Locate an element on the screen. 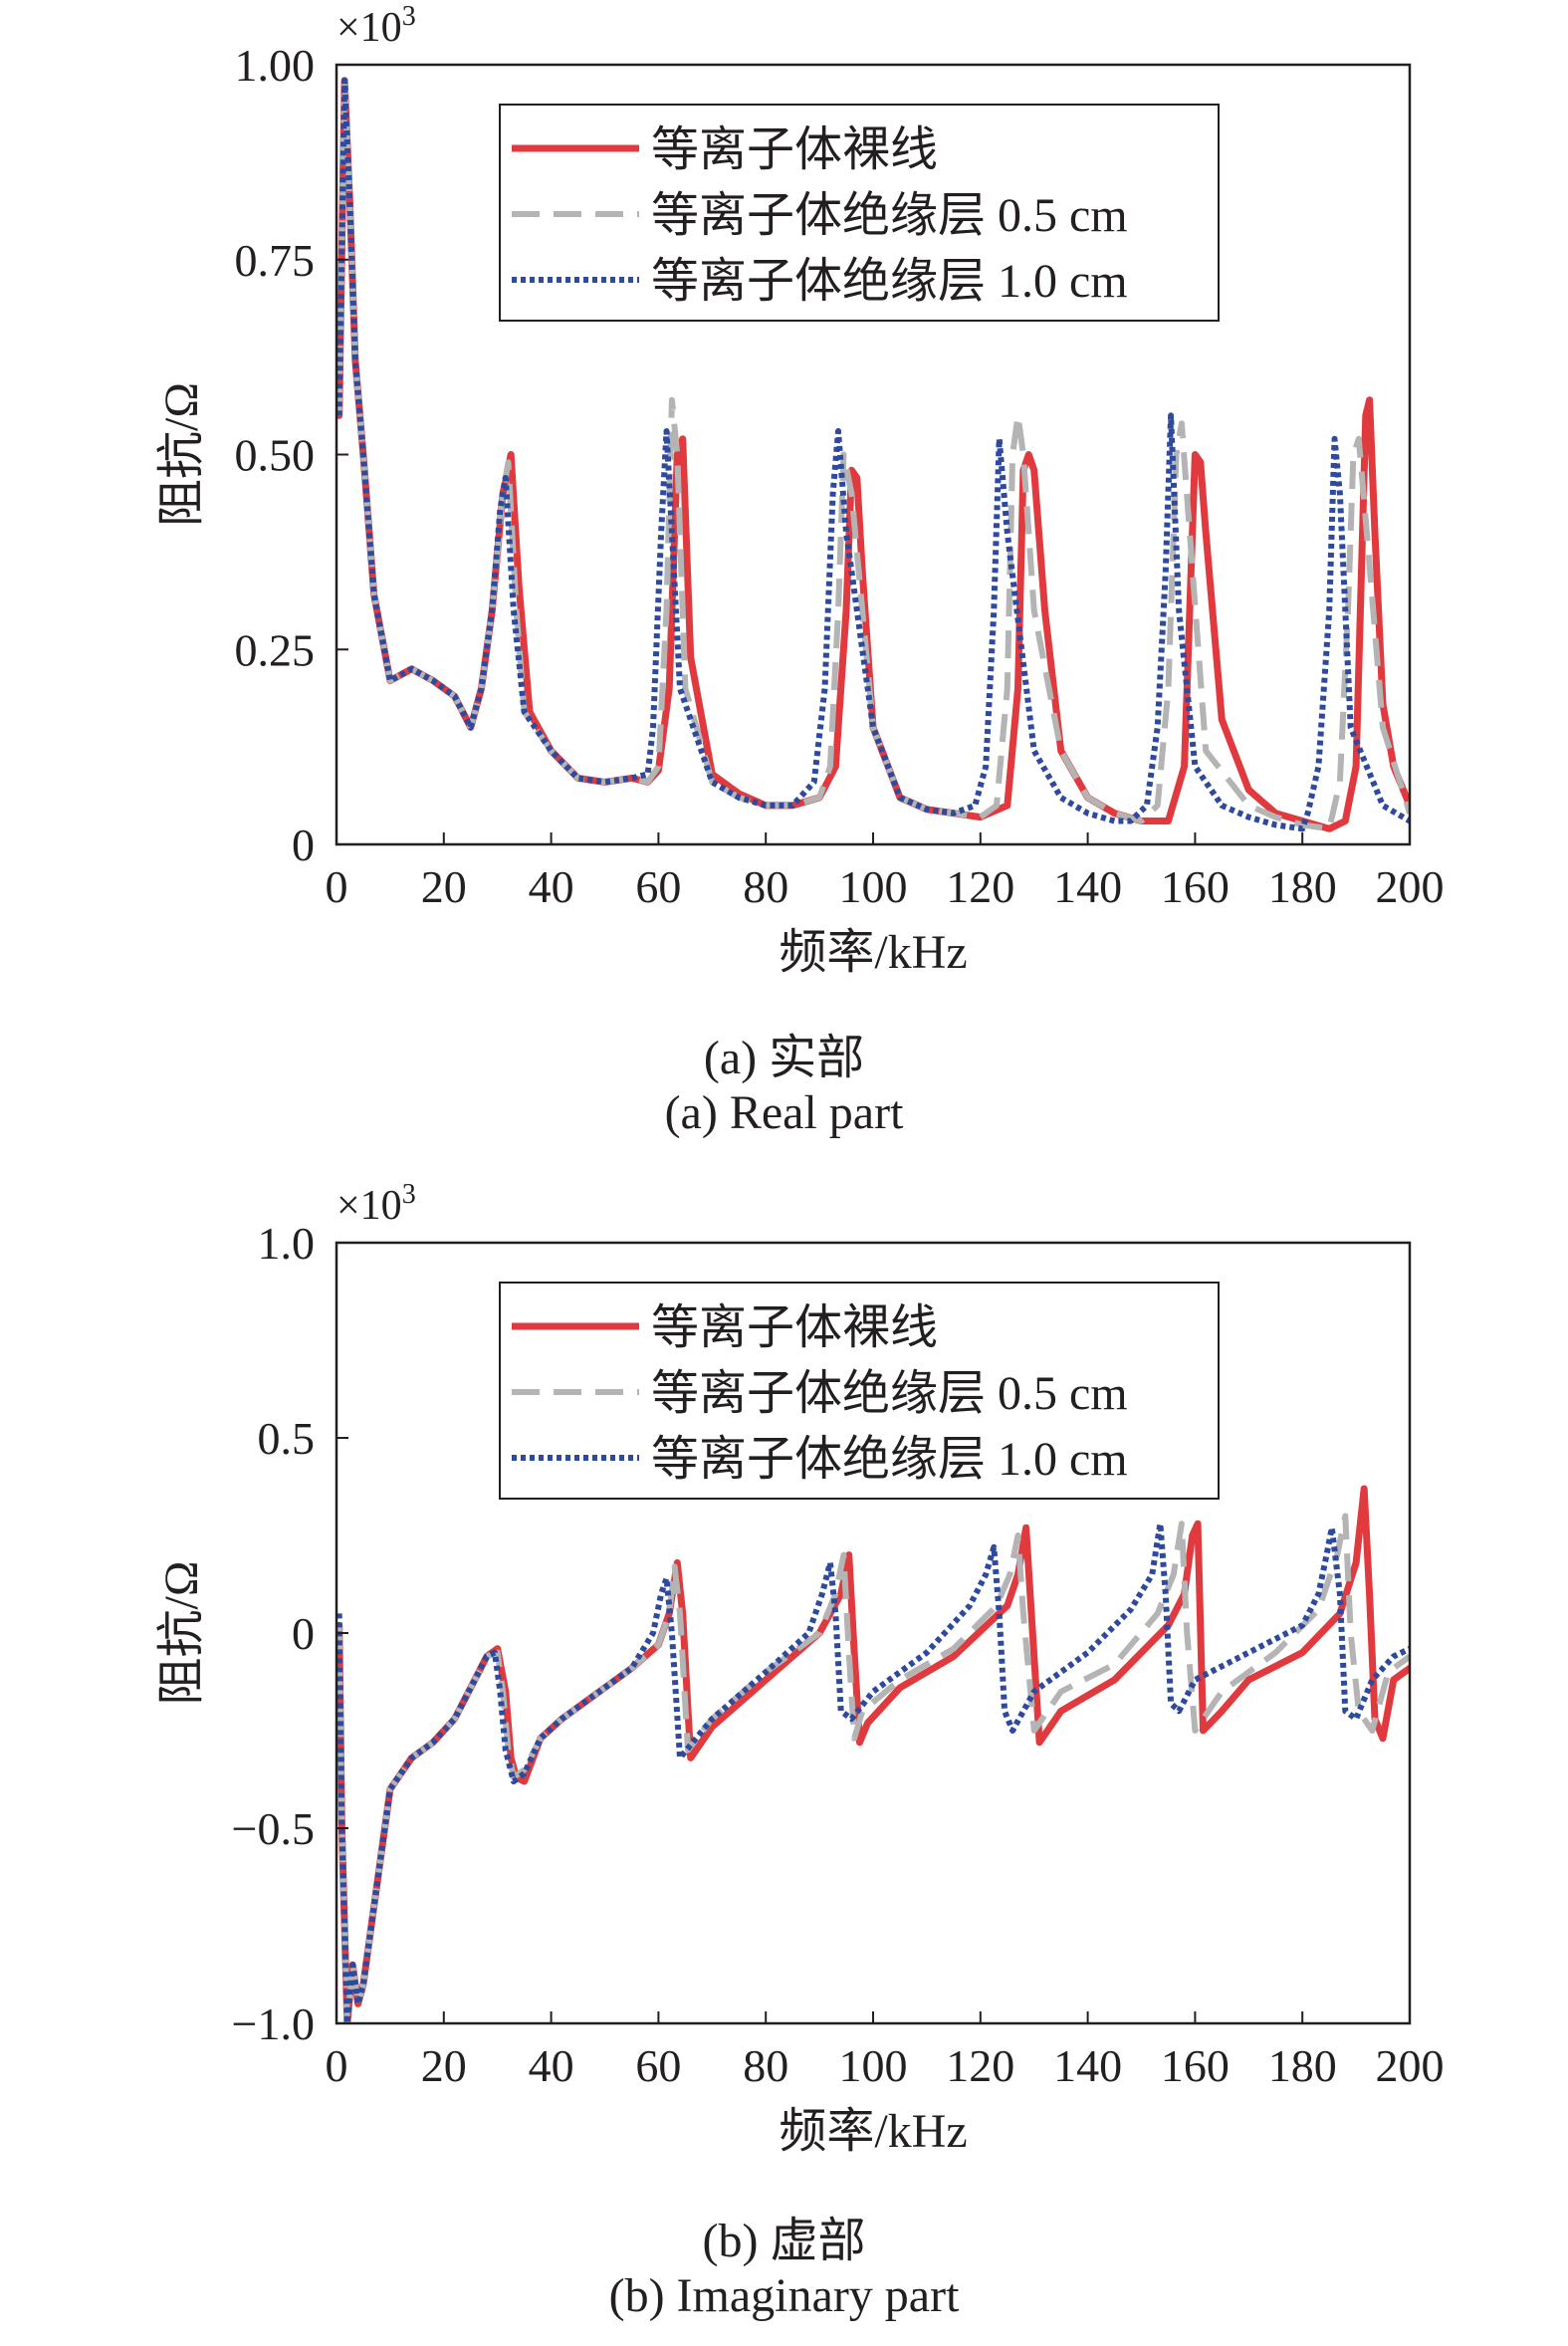  y-tick-label: 0.25 is located at coordinates (275, 650).